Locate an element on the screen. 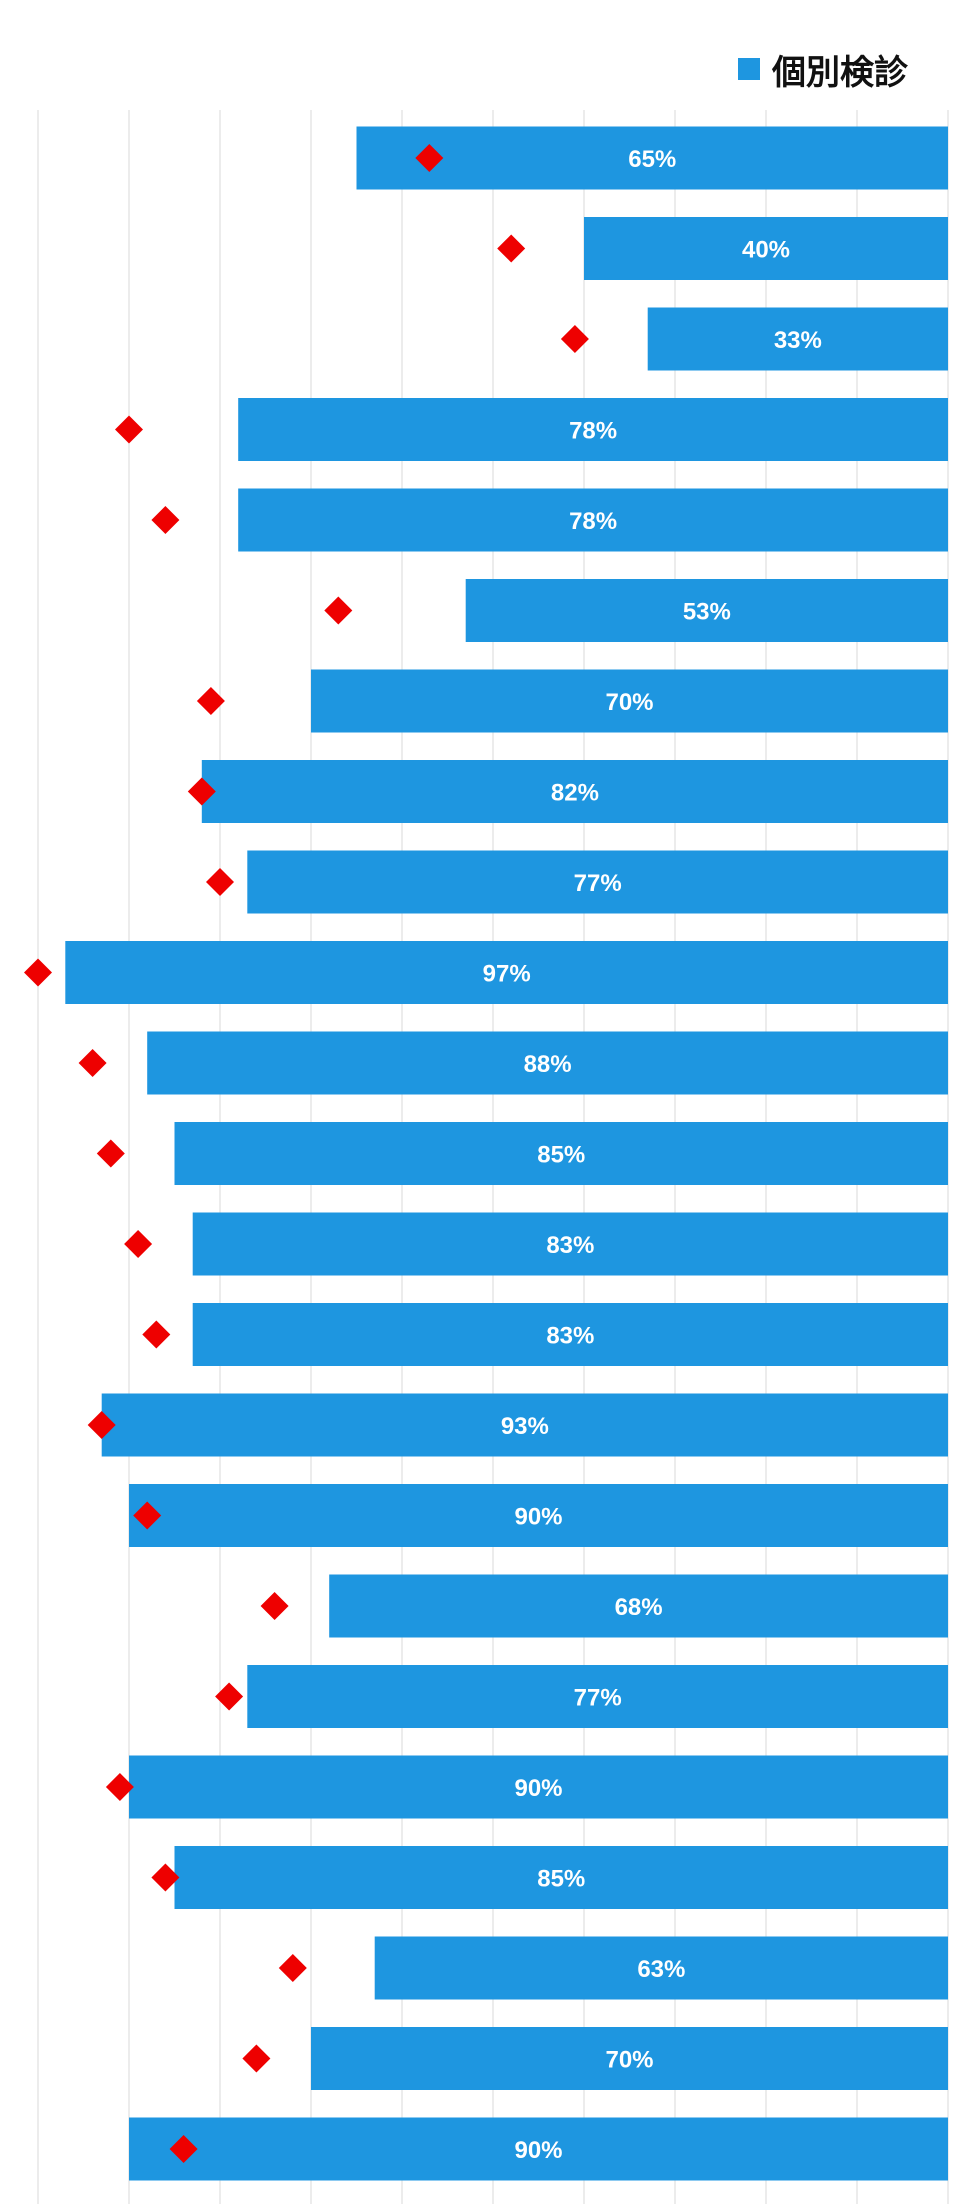 The width and height of the screenshot is (968, 2204). data-label: 97% is located at coordinates (507, 974).